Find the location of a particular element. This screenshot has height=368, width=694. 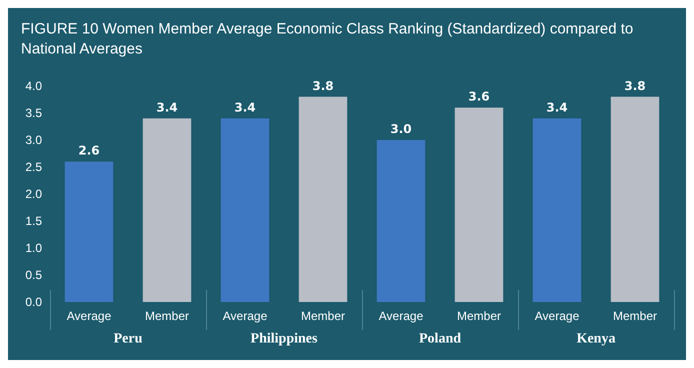

y-tick-label: 2.5 is located at coordinates (33, 167).